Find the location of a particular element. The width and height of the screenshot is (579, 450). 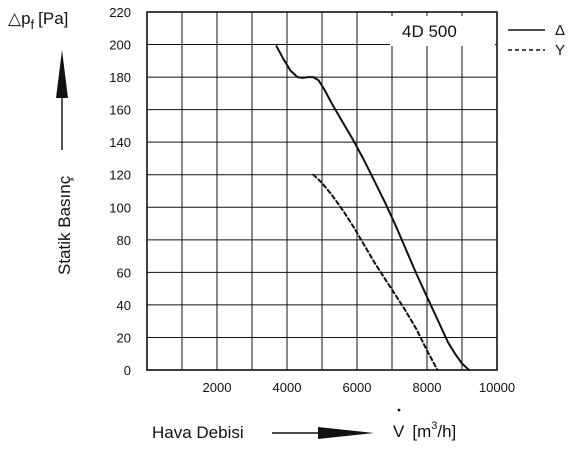

y-axis-symbol: △pf [Pa] is located at coordinates (38, 20).